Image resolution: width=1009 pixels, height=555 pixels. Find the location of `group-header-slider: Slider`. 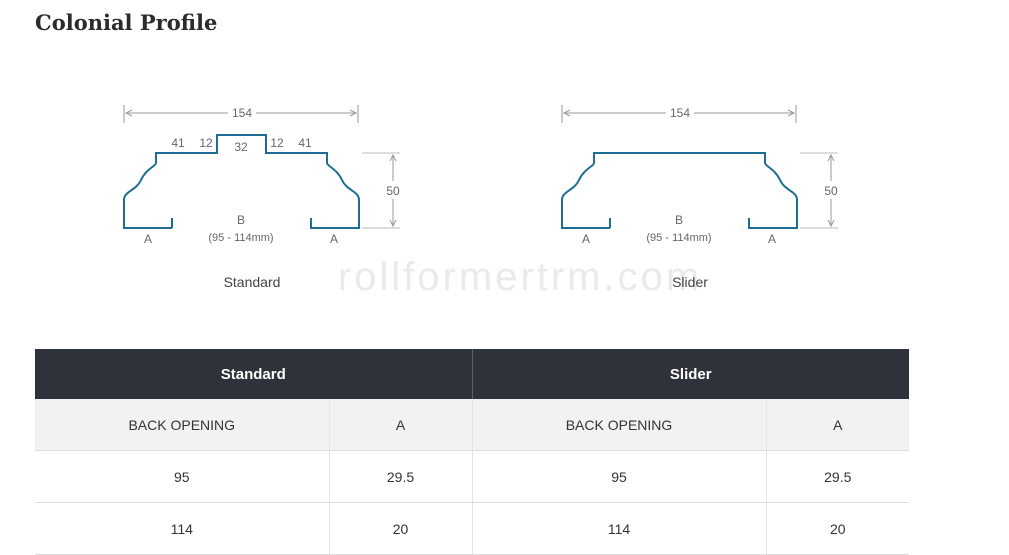

group-header-slider: Slider is located at coordinates (691, 374).